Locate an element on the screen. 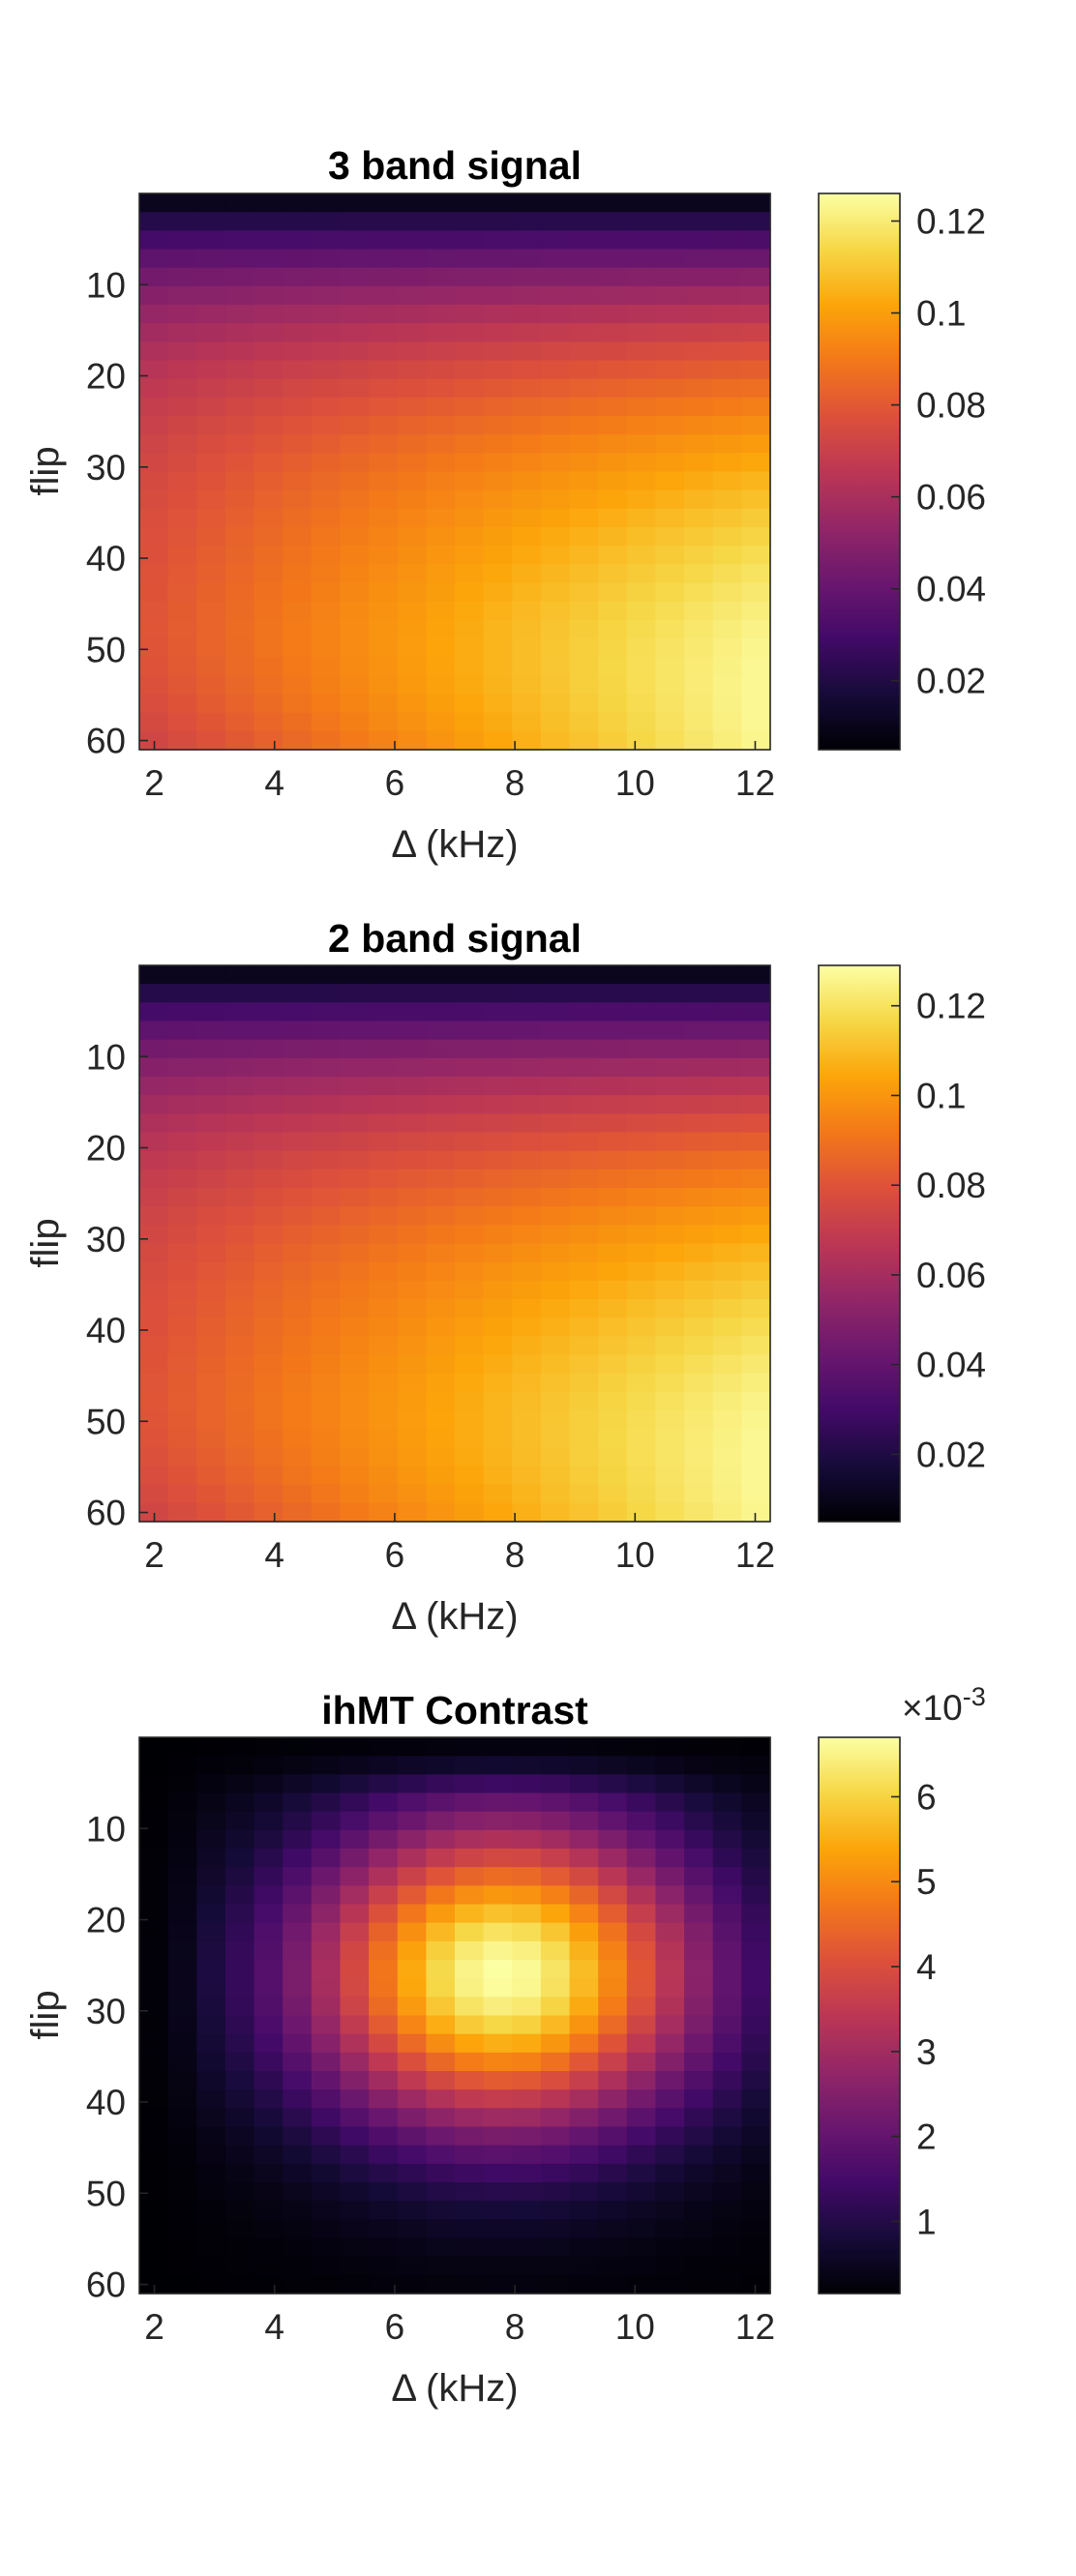 The width and height of the screenshot is (1076, 2576). colorbar-tick-label: 0.06 is located at coordinates (951, 1275).